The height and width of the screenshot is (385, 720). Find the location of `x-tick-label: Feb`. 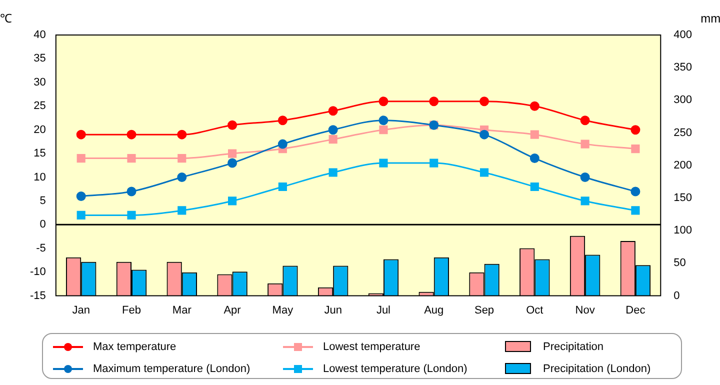

x-tick-label: Feb is located at coordinates (131, 310).